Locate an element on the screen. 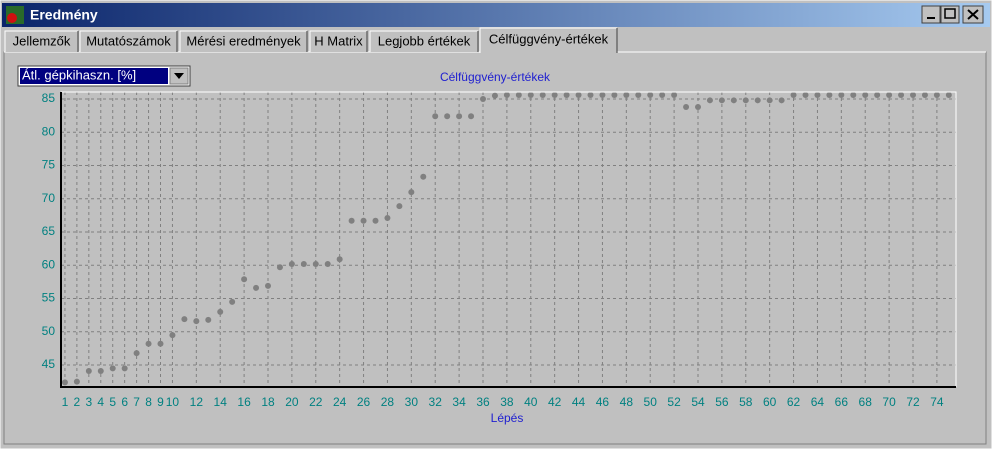 Image resolution: width=992 pixels, height=449 pixels. x-tick-label: 24 is located at coordinates (340, 402).